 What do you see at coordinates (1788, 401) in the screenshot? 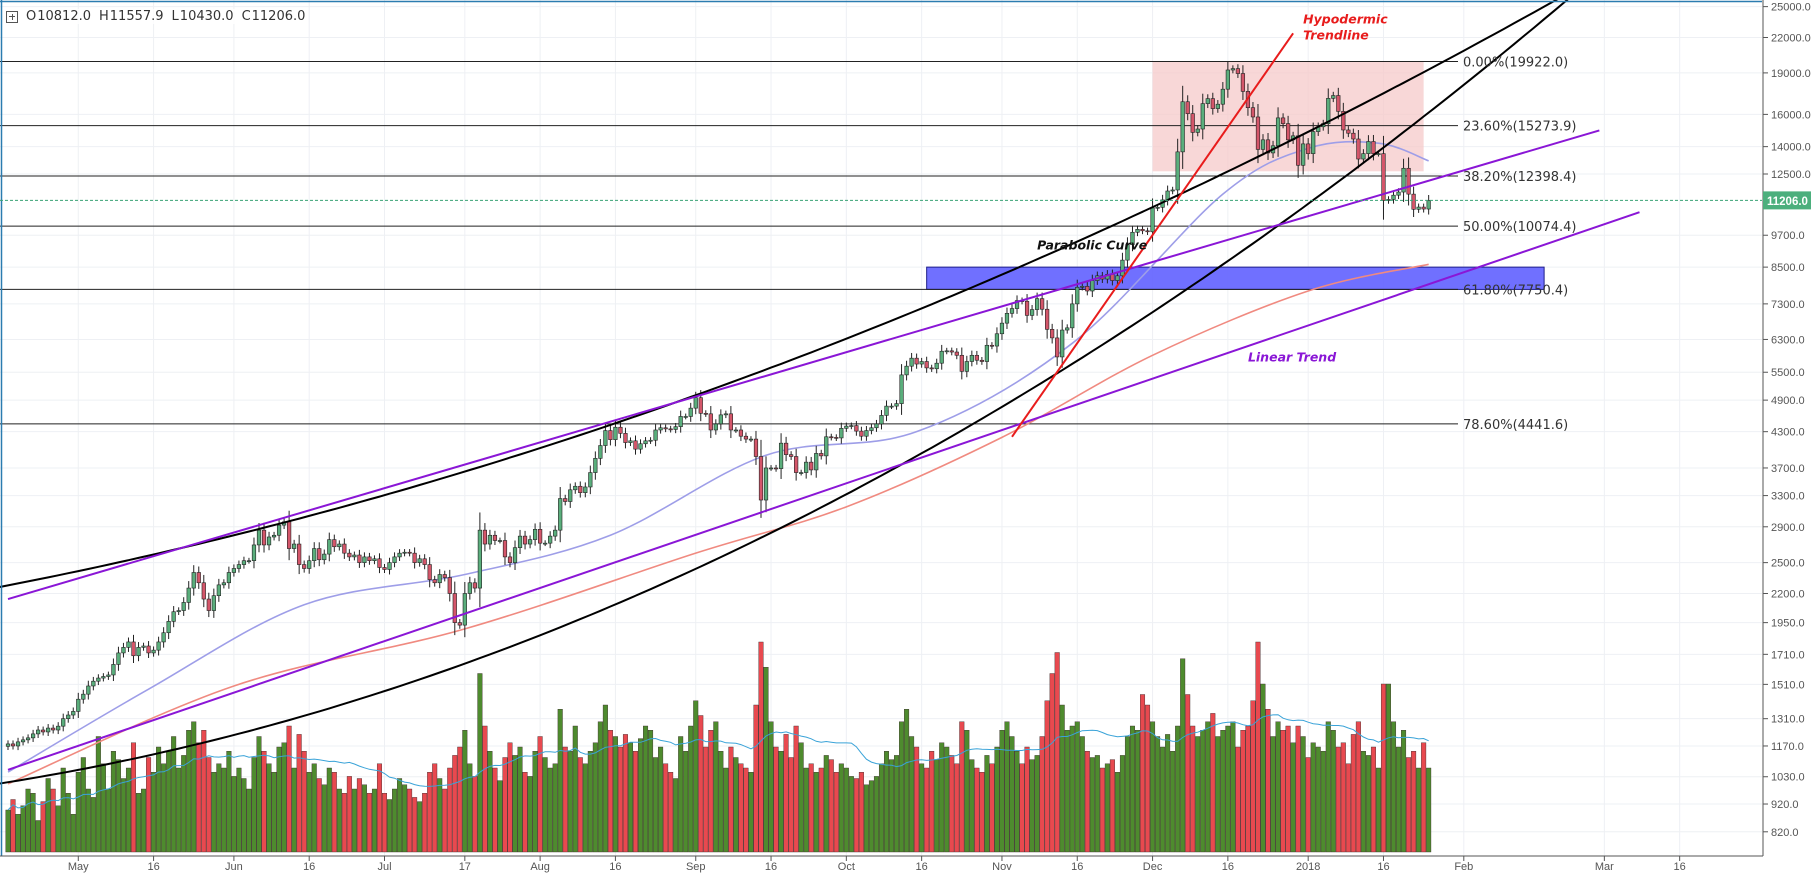
I see `price-tick-label: 4900.0` at bounding box center [1788, 401].